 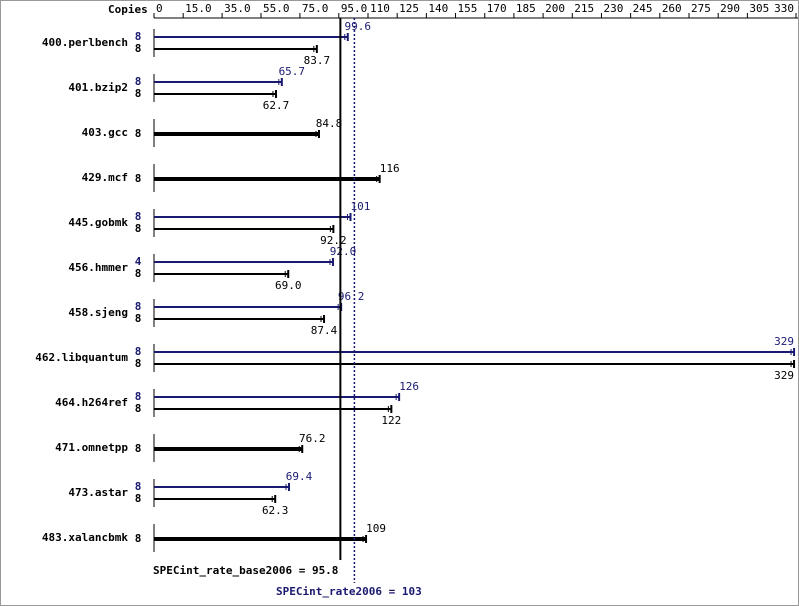 What do you see at coordinates (91, 447) in the screenshot?
I see `benchmark-label: 471.omnetpp` at bounding box center [91, 447].